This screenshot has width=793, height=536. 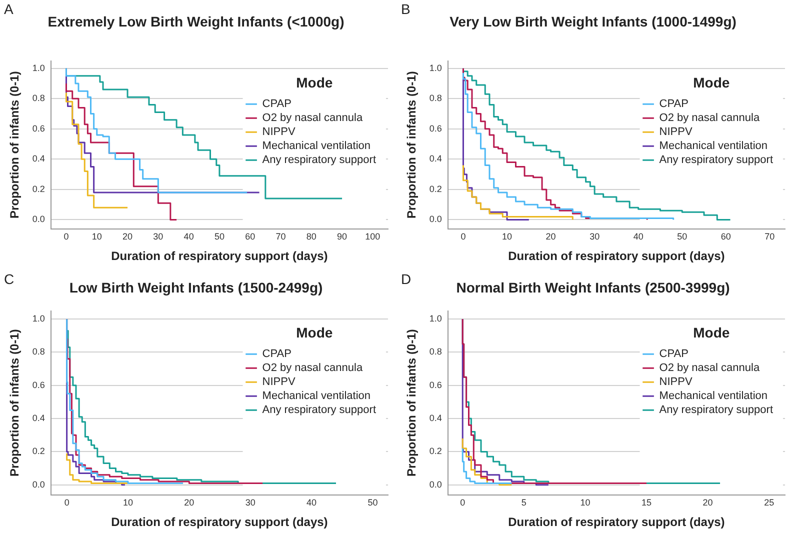 I want to click on text: B, so click(x=405, y=8).